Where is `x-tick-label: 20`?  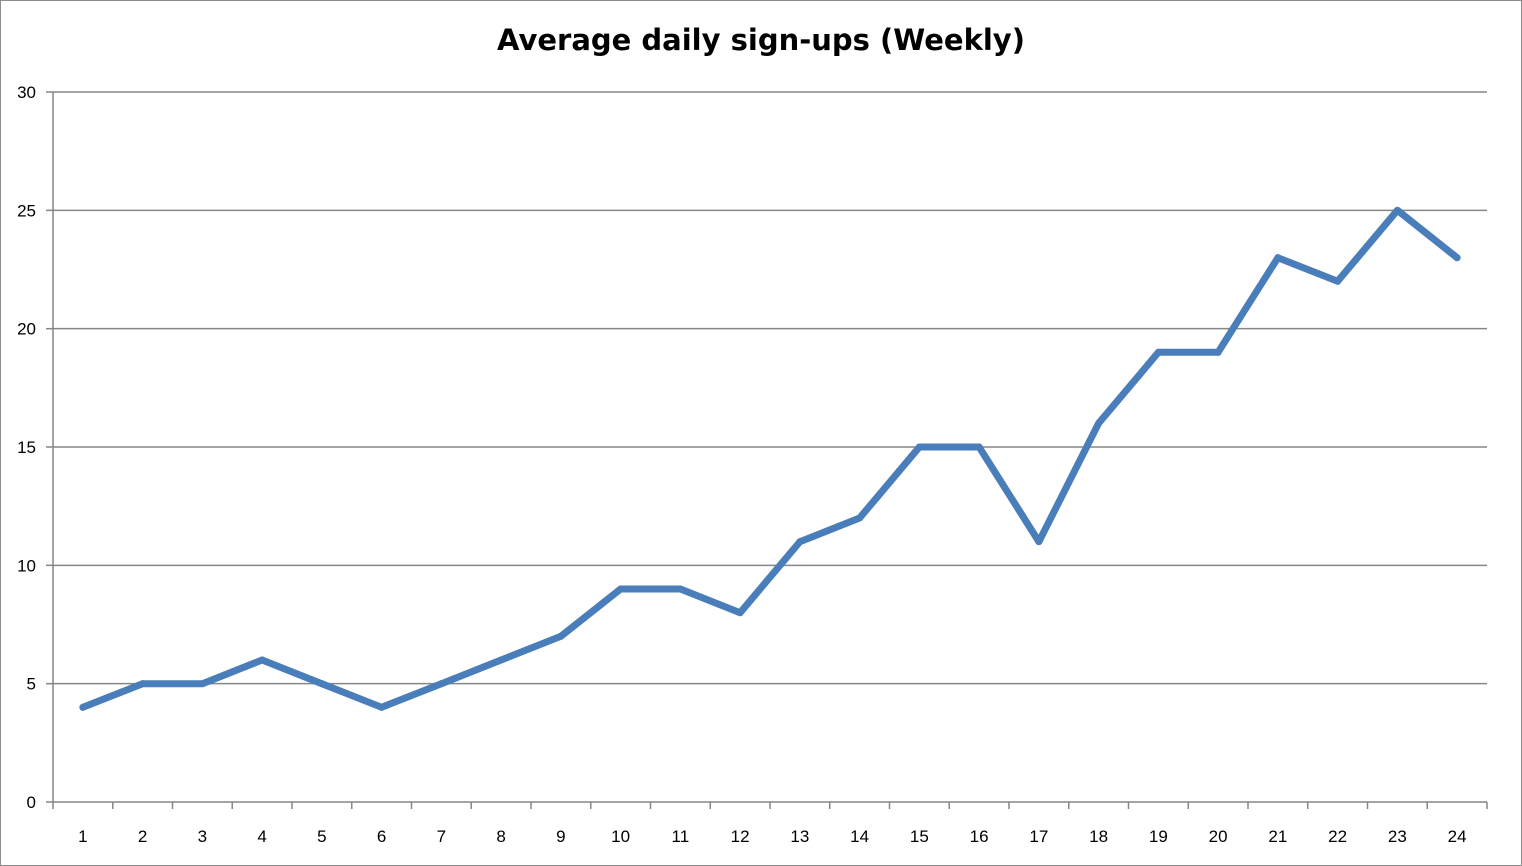 x-tick-label: 20 is located at coordinates (1218, 836).